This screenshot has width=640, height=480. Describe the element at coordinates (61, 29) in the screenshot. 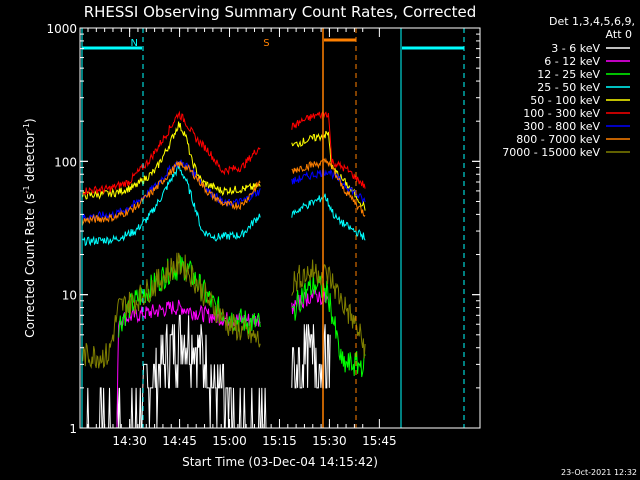

I see `y-tick-label-1000: 1000` at that location.